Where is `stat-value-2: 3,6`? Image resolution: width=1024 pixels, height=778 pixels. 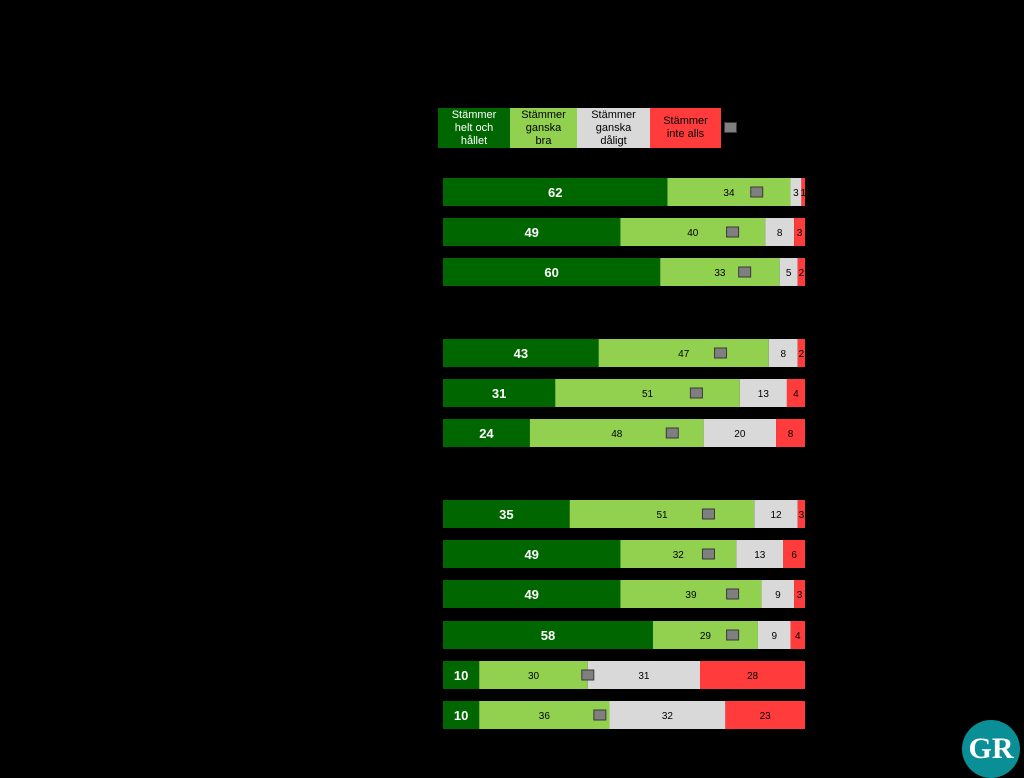
stat-value-2: 3,6 is located at coordinates (896, 192).